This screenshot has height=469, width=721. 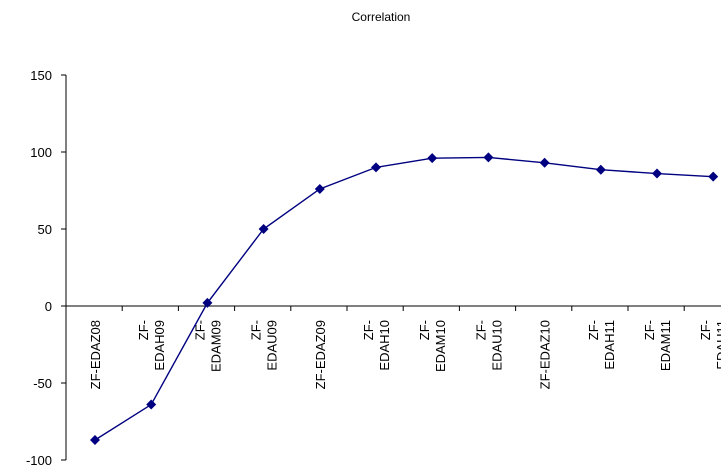 What do you see at coordinates (39, 460) in the screenshot?
I see `y-tick-label: -100` at bounding box center [39, 460].